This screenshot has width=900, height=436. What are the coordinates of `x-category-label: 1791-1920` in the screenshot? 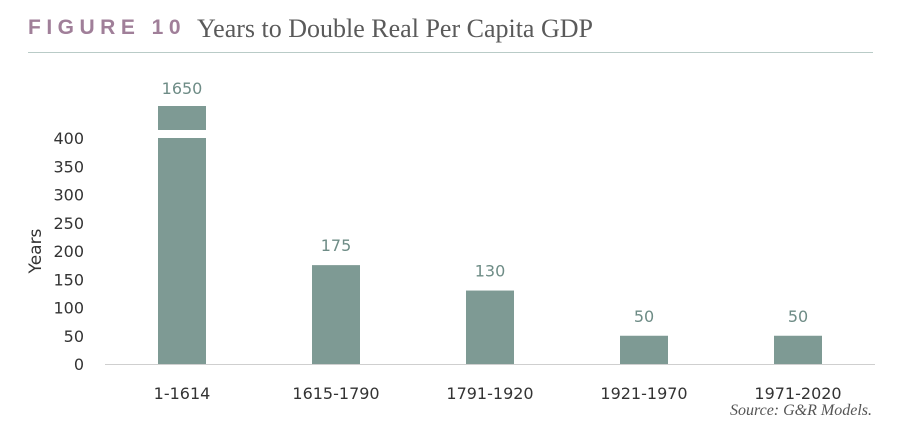 It's located at (489, 393).